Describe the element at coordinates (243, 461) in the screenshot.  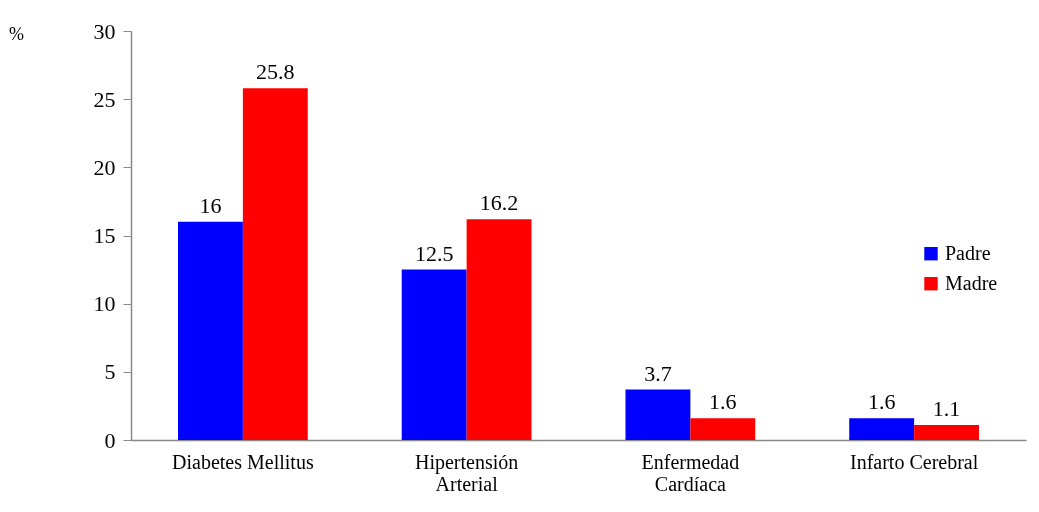
I see `x-tick-label: Diabetes Mellitus` at that location.